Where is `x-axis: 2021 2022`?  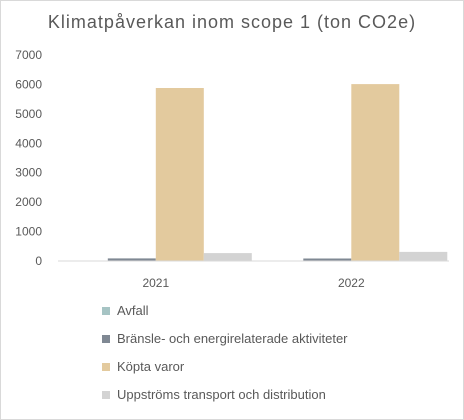 x-axis: 2021 2022 is located at coordinates (253, 283).